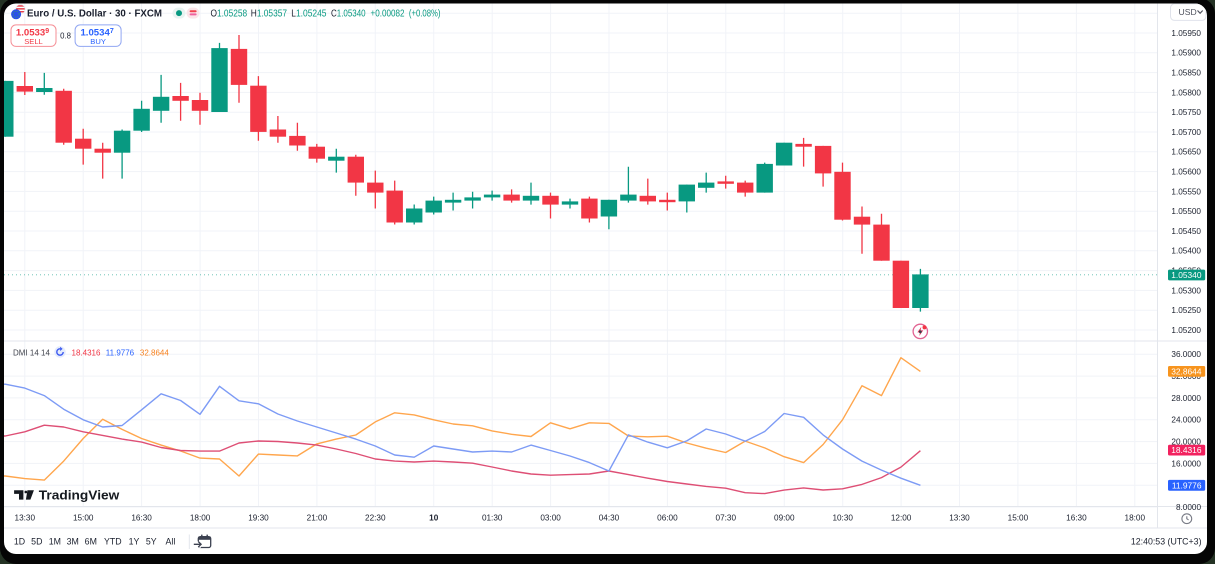 The width and height of the screenshot is (1215, 564). What do you see at coordinates (1186, 330) in the screenshot?
I see `svg-text: 1.05200` at bounding box center [1186, 330].